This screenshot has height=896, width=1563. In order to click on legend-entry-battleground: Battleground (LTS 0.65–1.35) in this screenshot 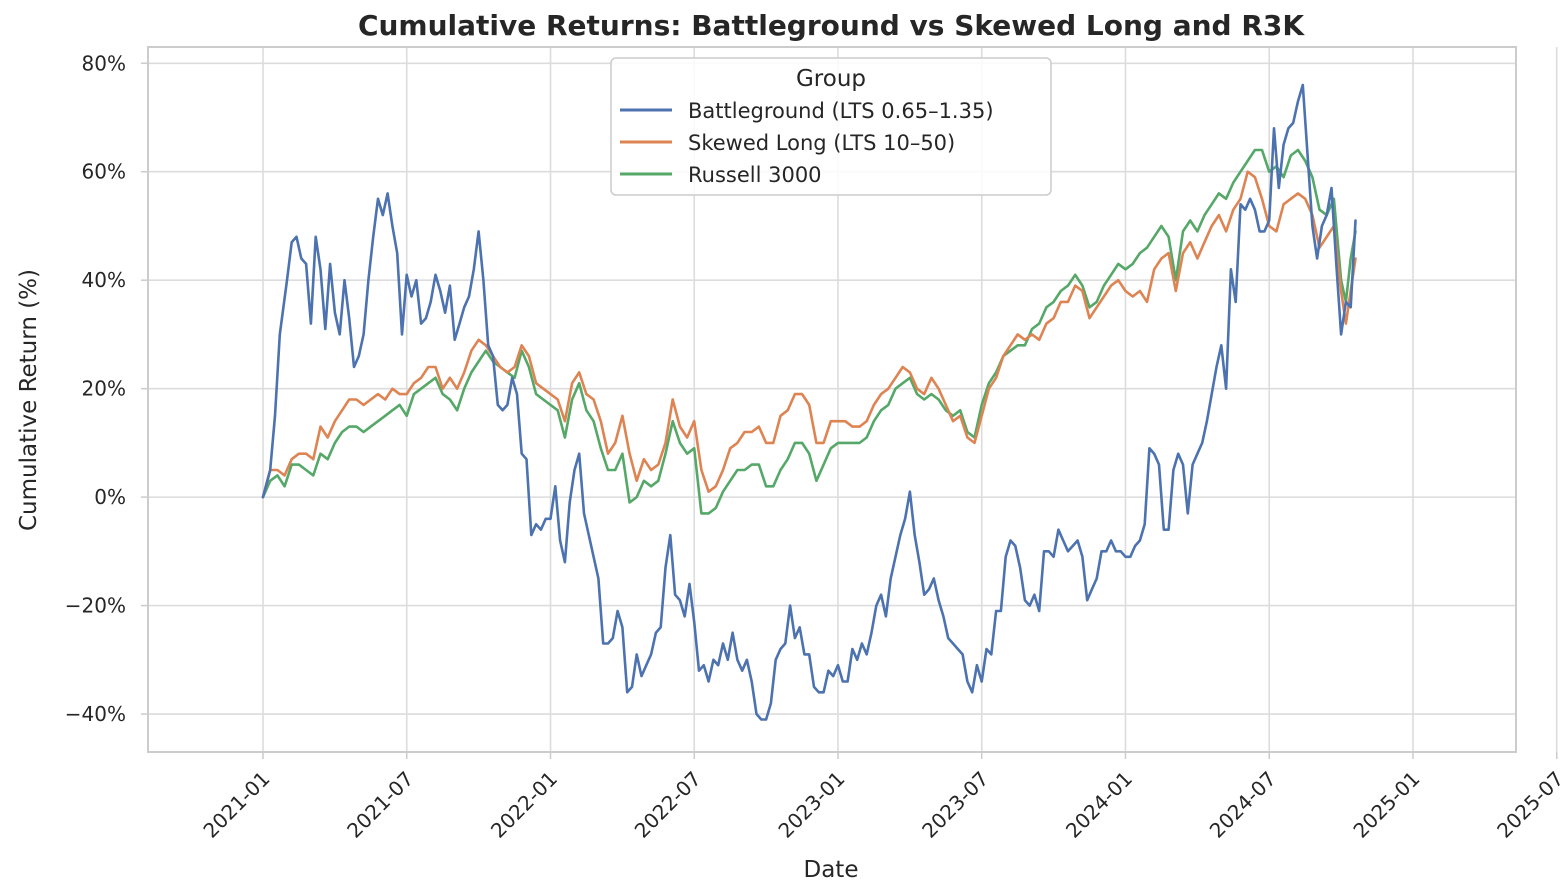, I will do `click(841, 111)`.